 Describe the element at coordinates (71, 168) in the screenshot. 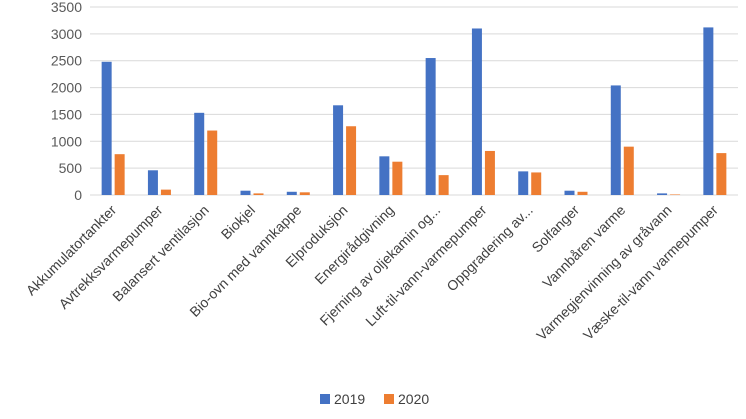

I see `y-tick-label: 500` at that location.